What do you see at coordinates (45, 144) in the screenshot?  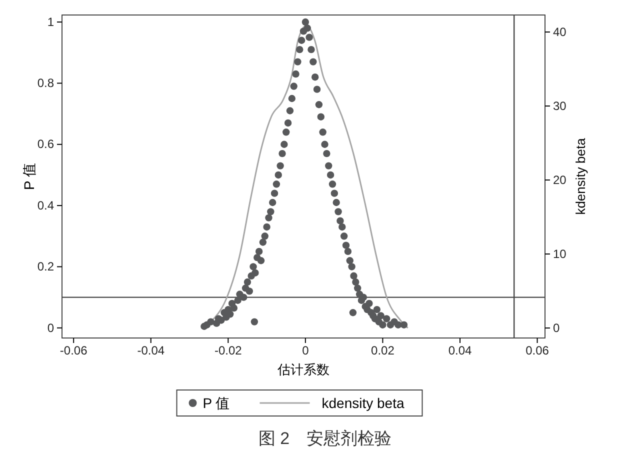 I see `y-tick-label: 0.6` at bounding box center [45, 144].